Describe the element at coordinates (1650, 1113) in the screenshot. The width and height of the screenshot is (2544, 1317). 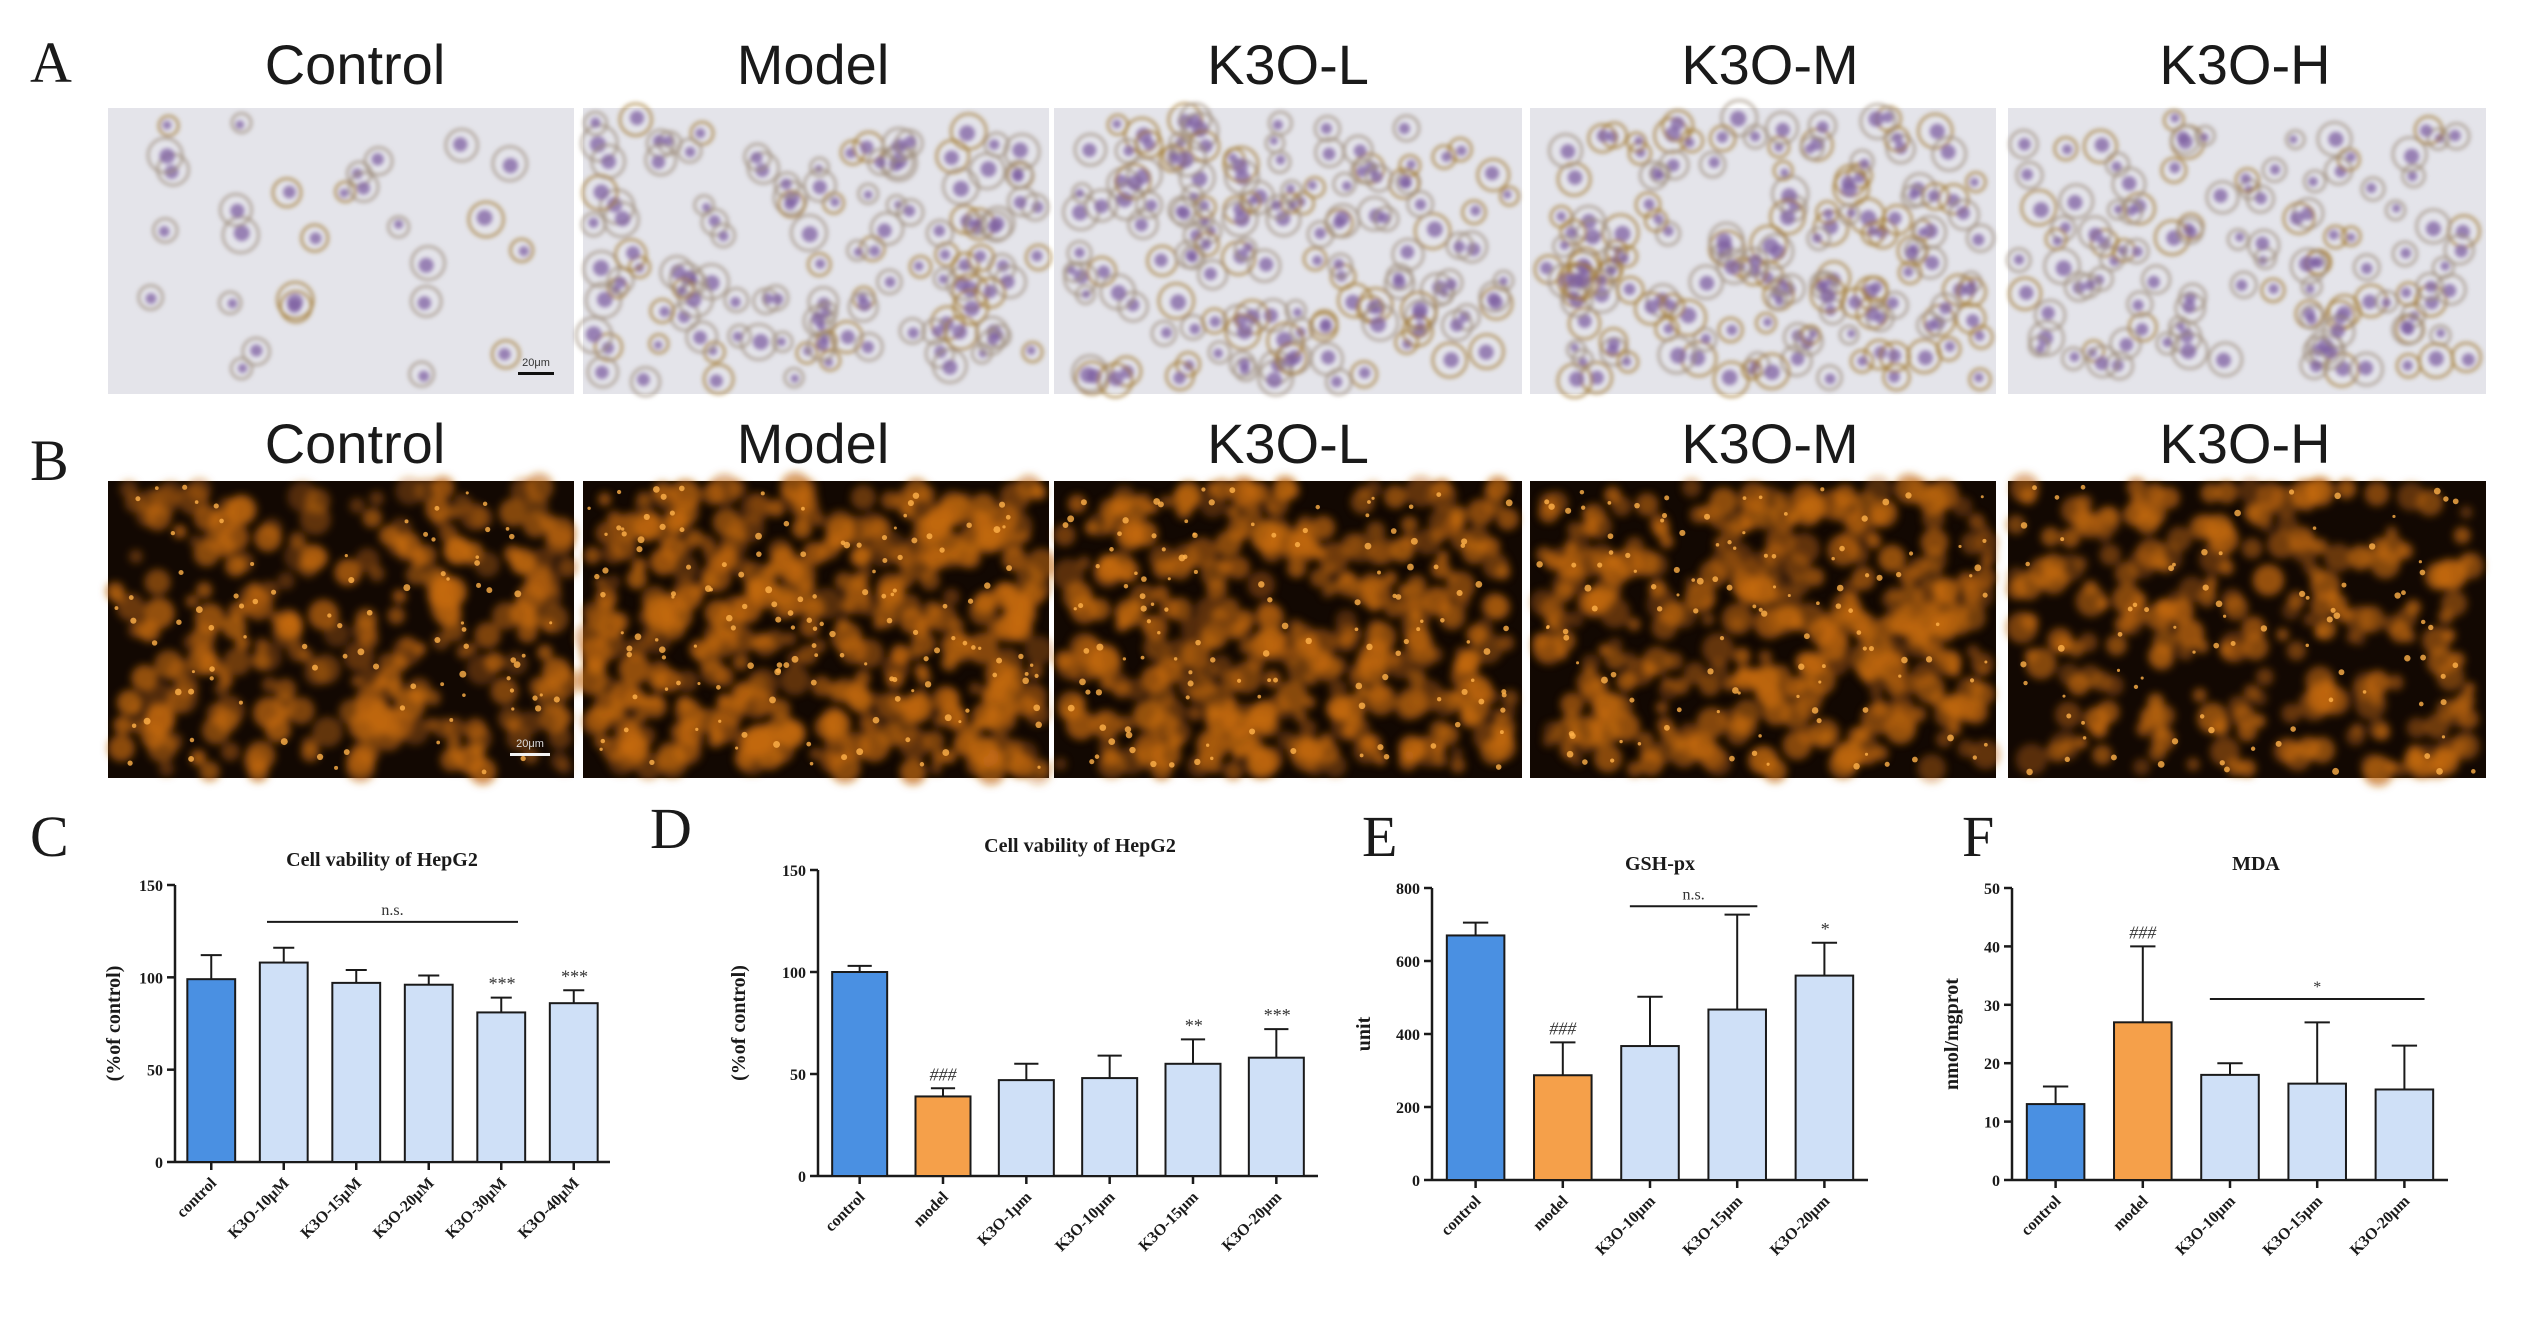
I see `bar-K3O-10μm` at that location.